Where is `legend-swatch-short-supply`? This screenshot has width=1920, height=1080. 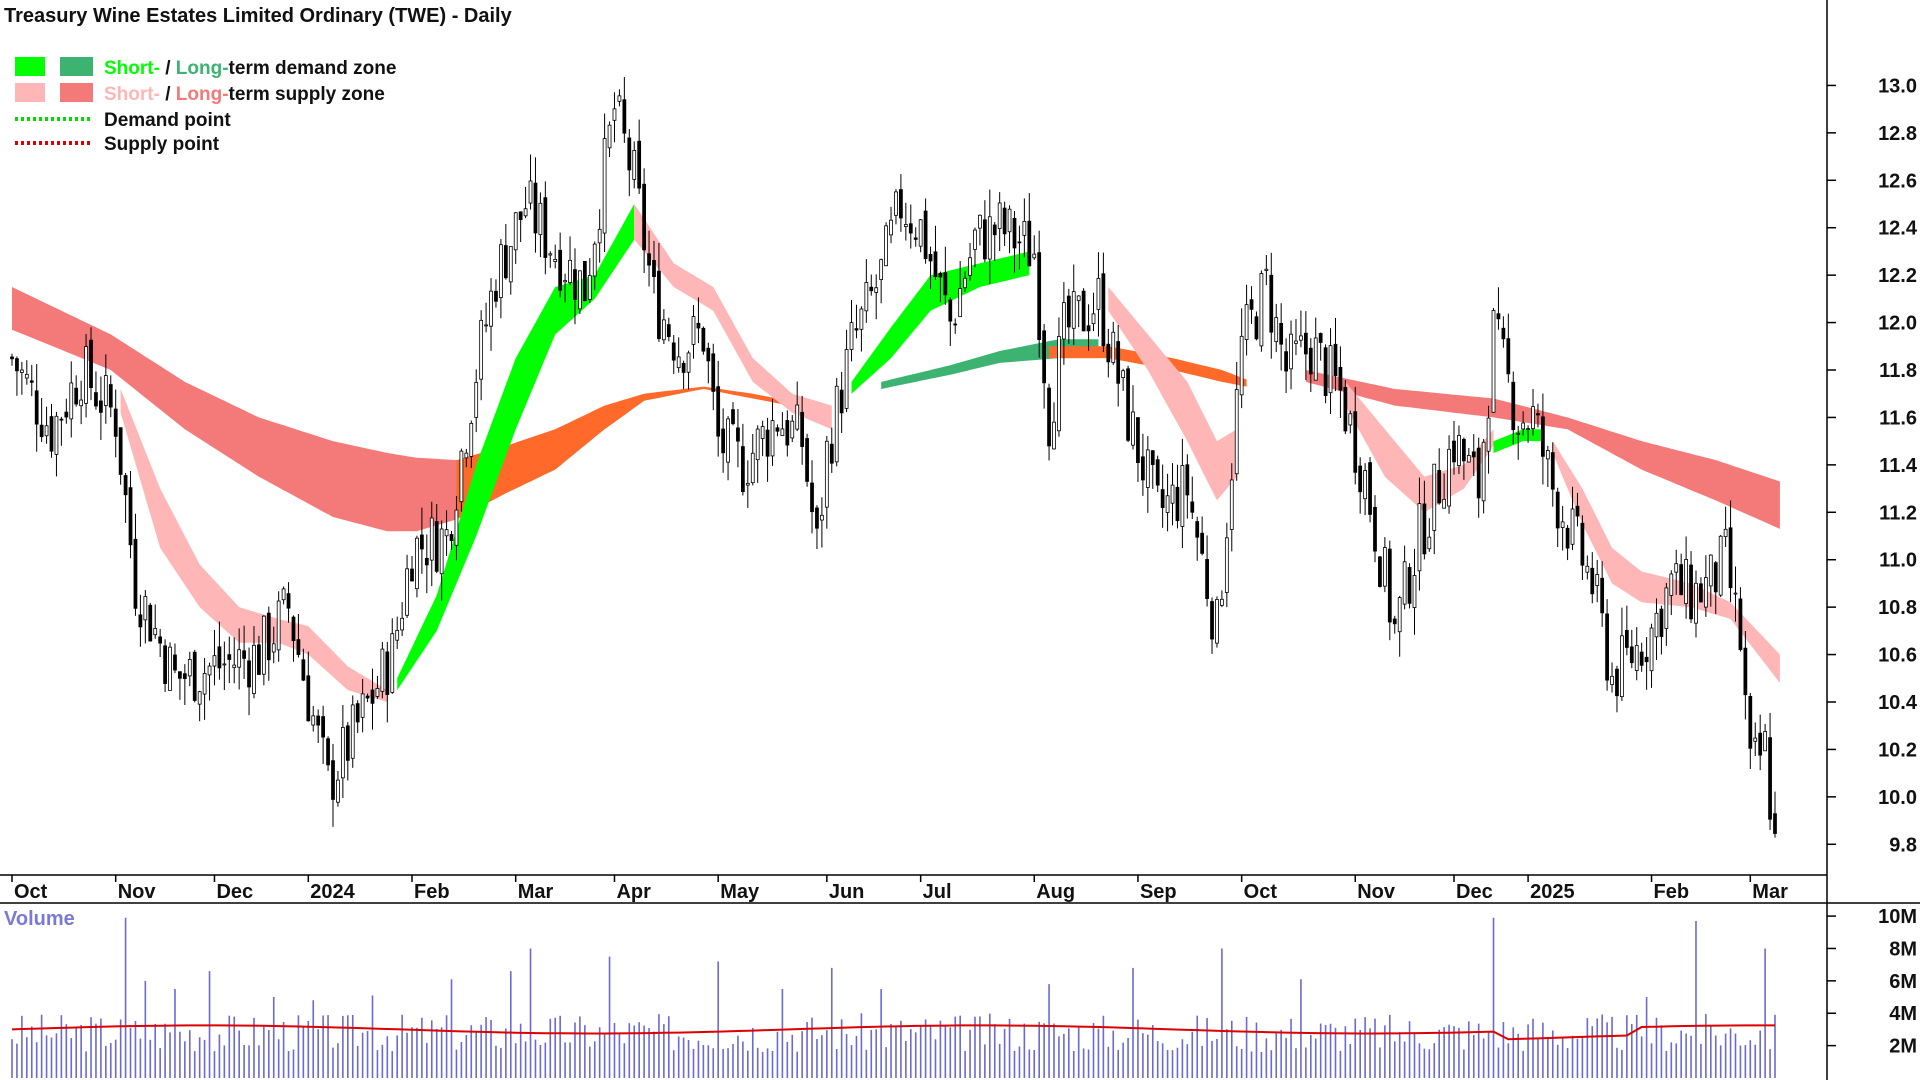
legend-swatch-short-supply is located at coordinates (30, 92).